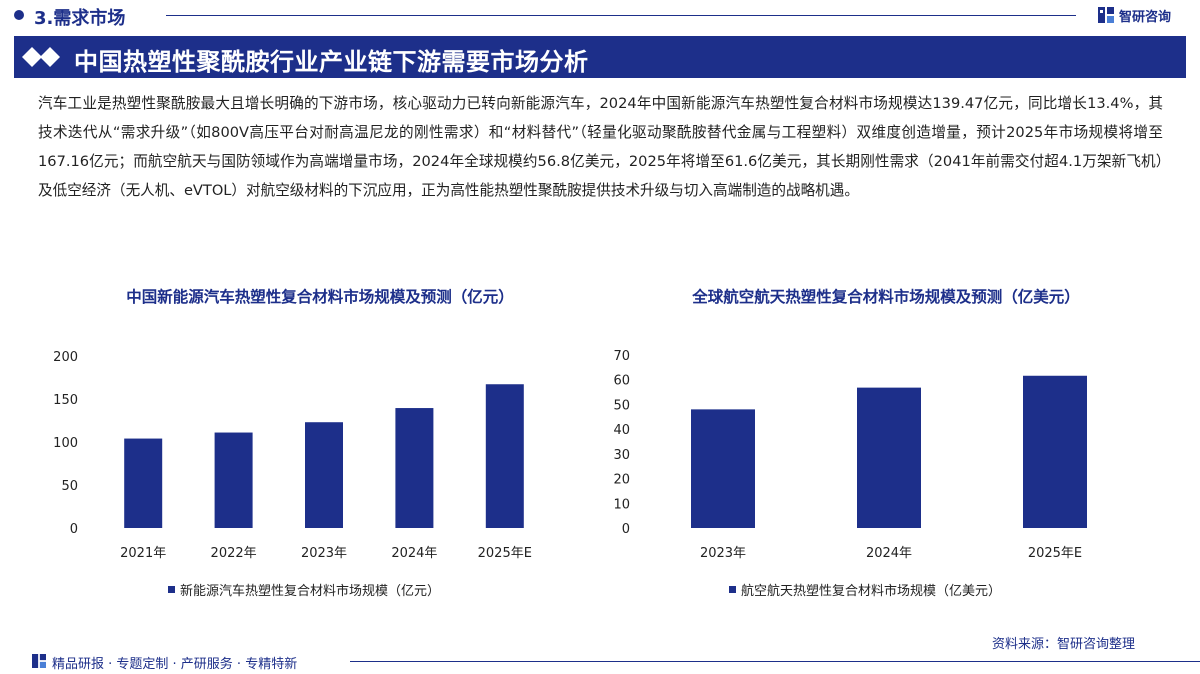 This screenshot has width=1200, height=674. I want to click on y-tick-label: 150, so click(65, 400).